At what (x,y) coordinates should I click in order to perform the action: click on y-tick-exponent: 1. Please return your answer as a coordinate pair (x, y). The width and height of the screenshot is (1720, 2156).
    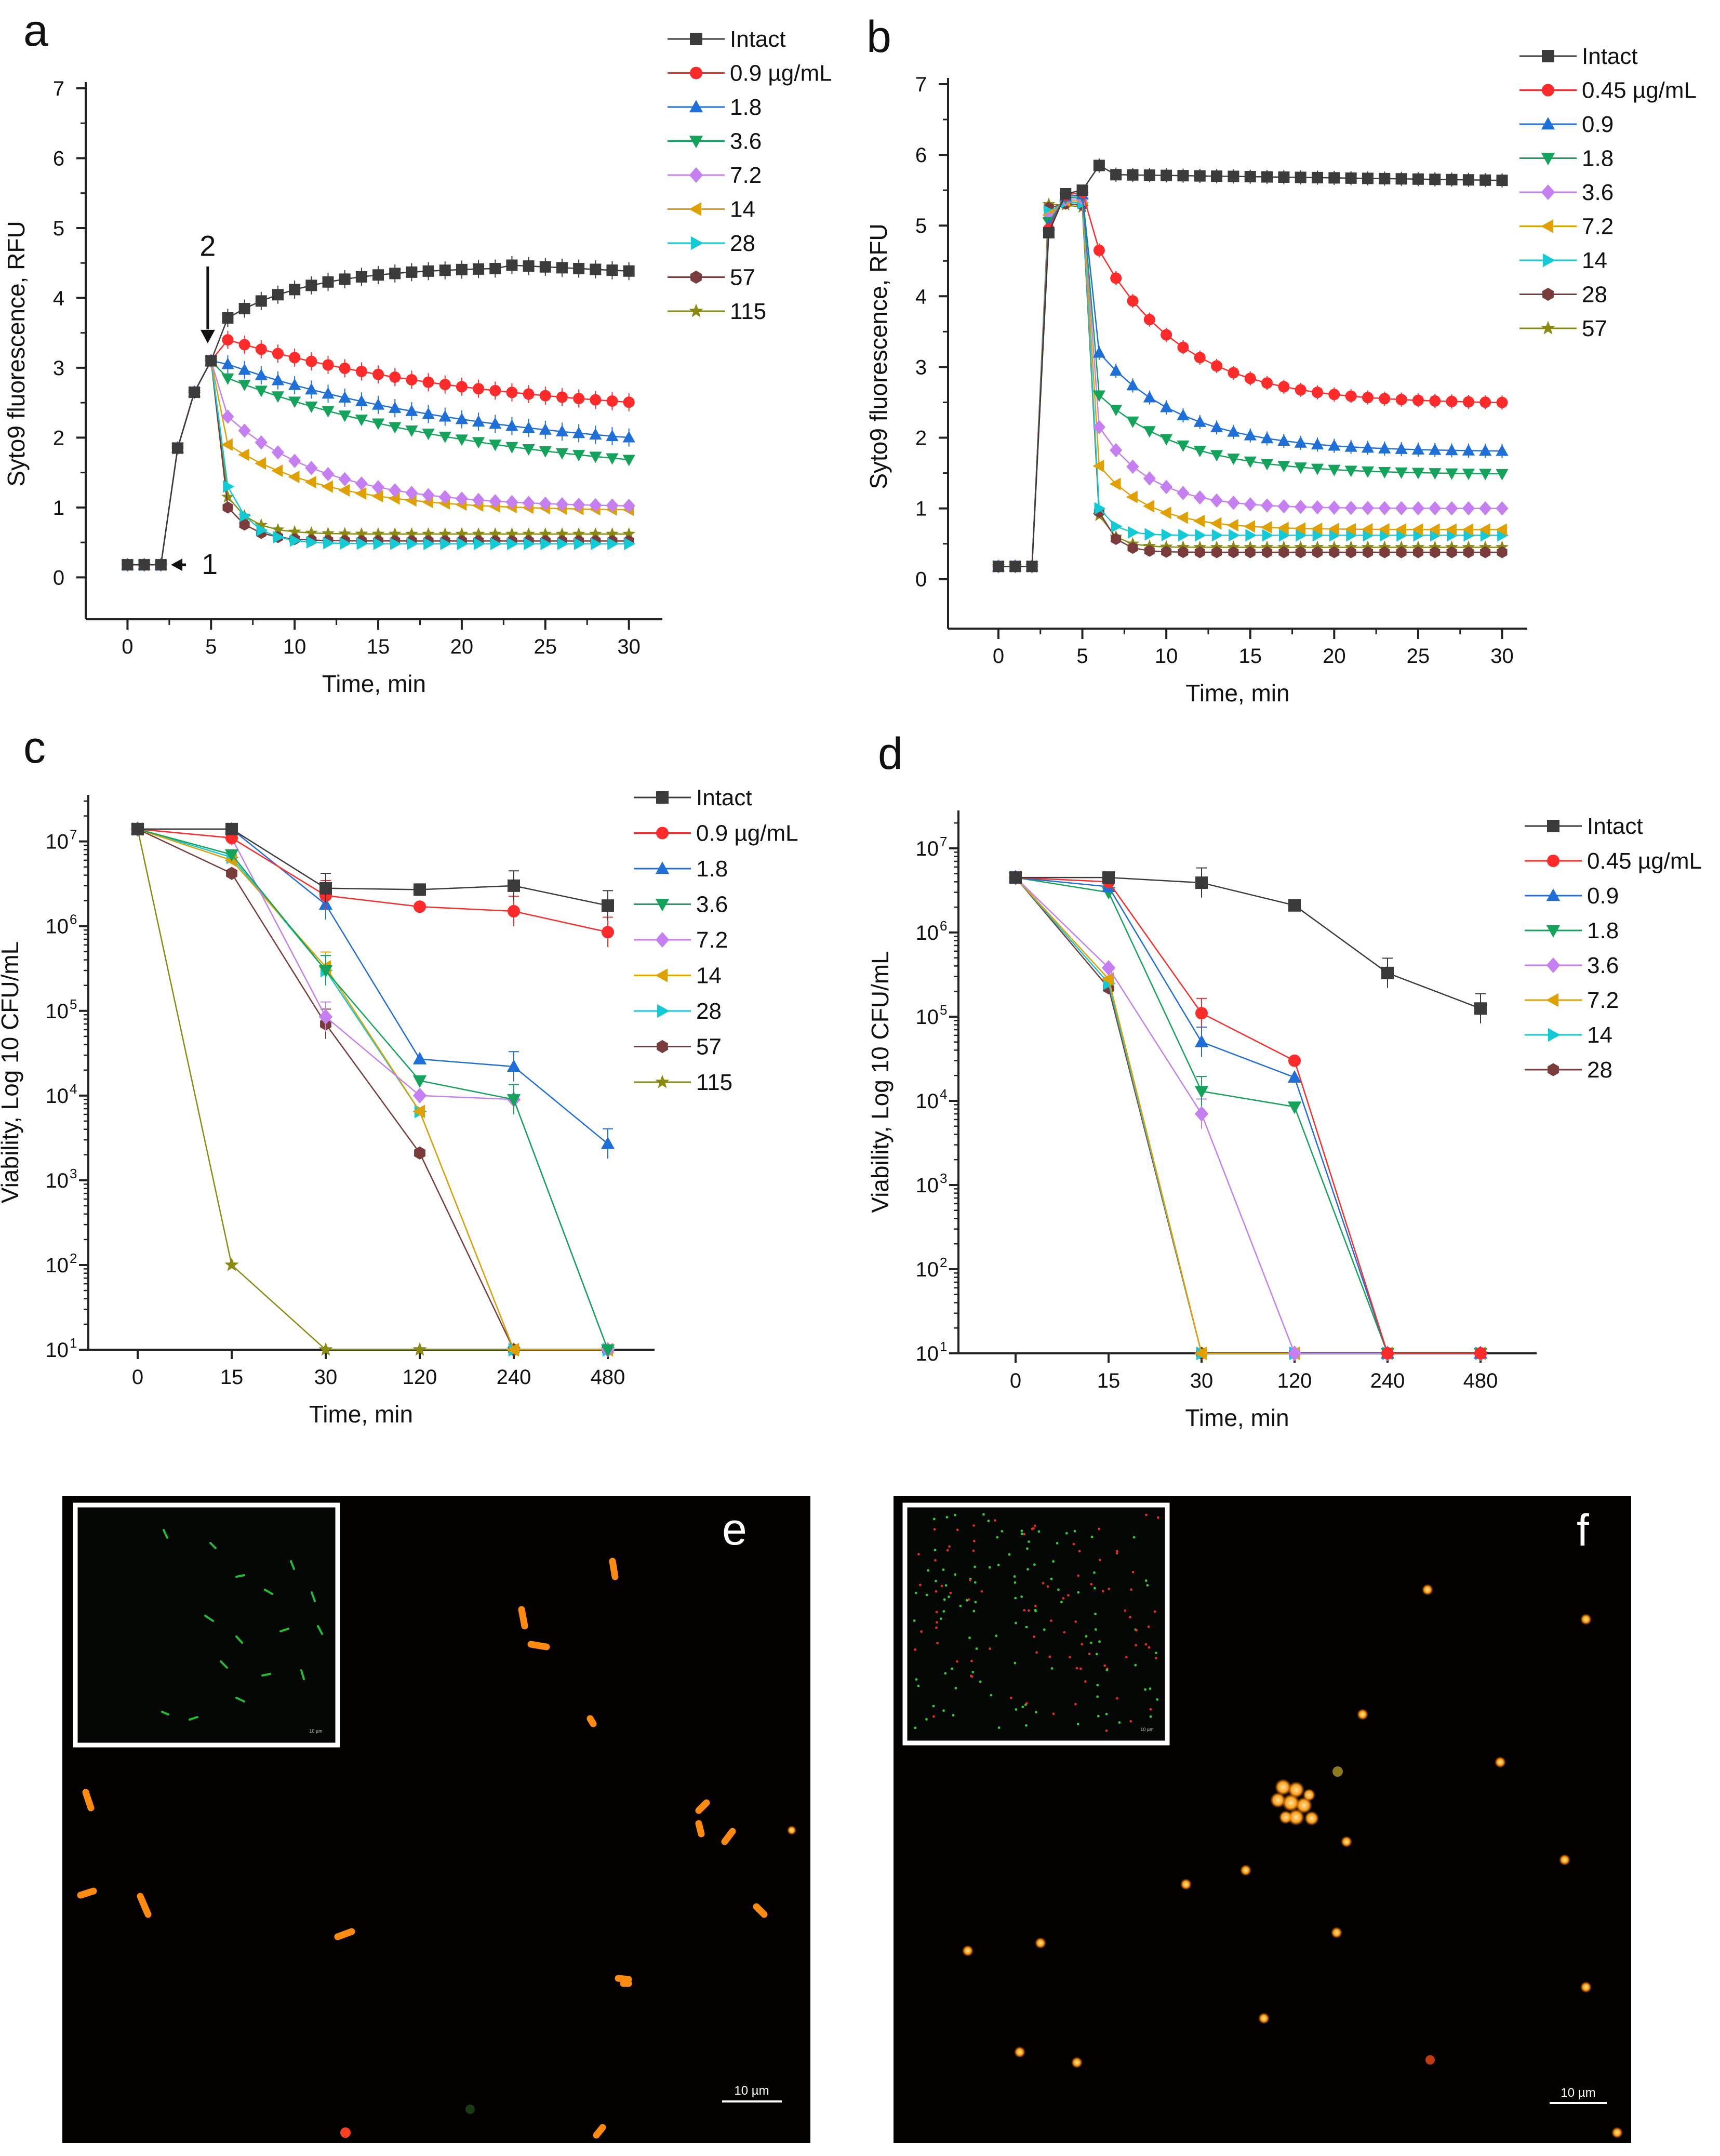
    Looking at the image, I should click on (943, 1346).